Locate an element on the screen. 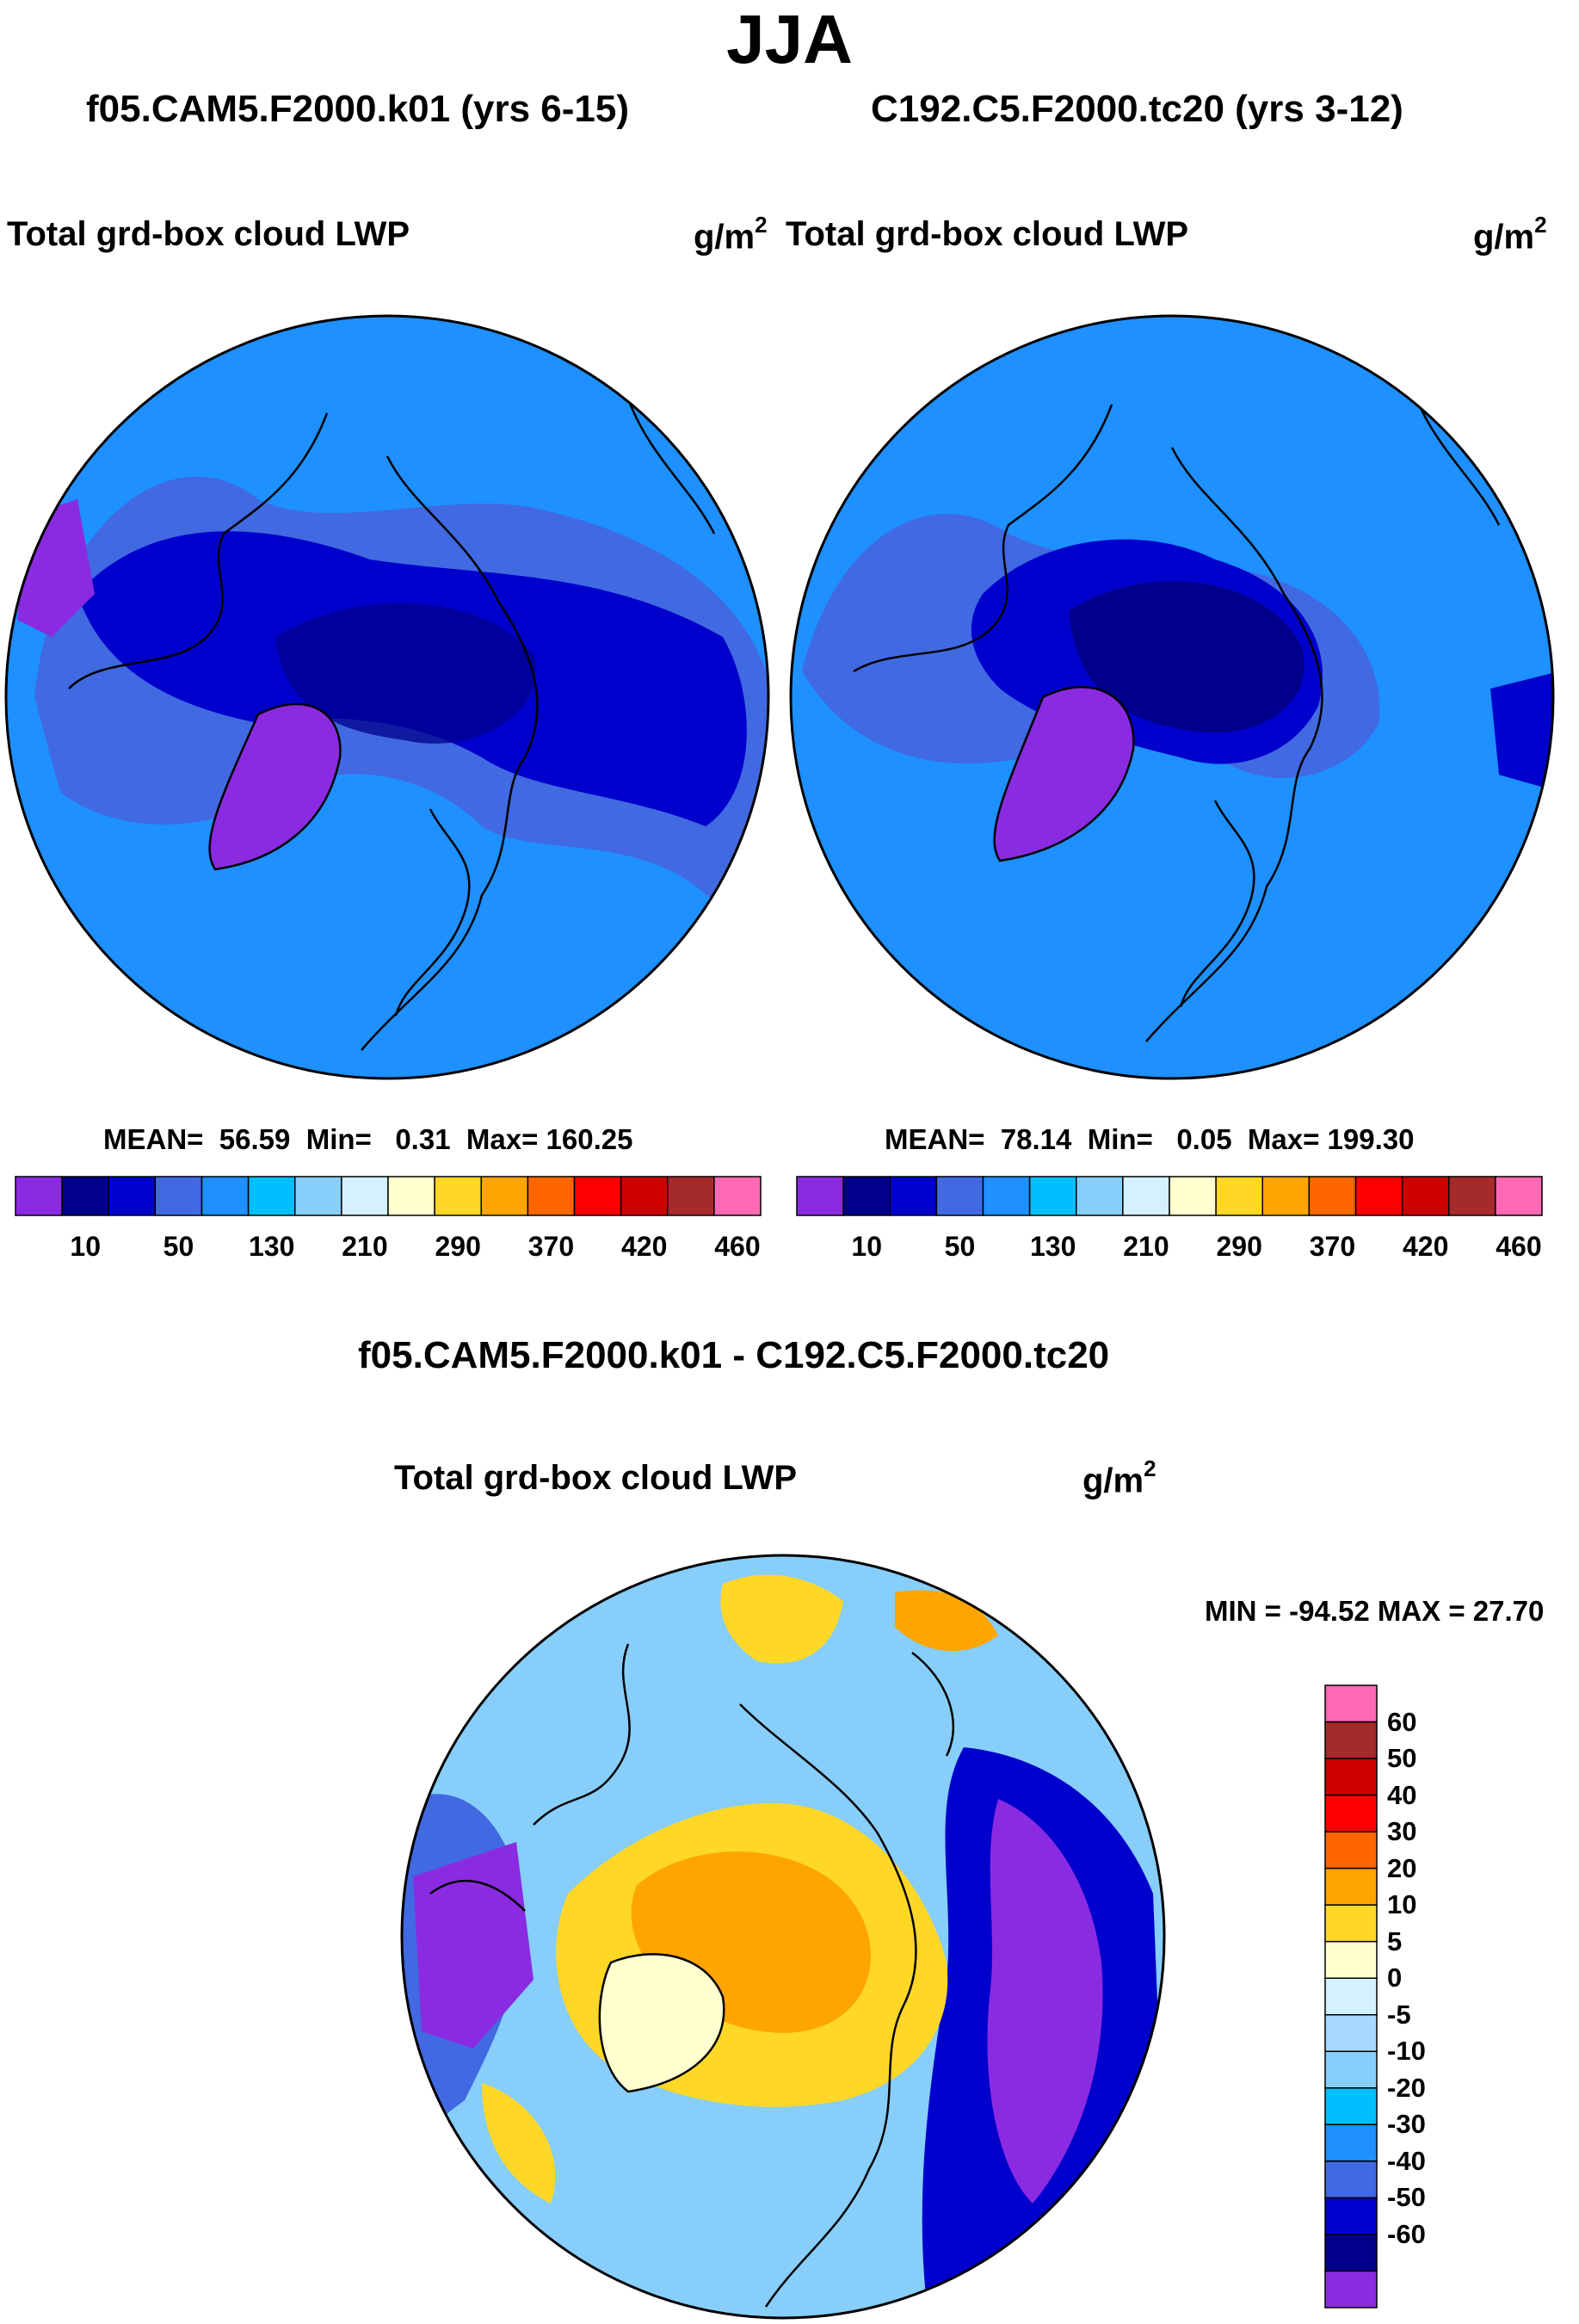  panel3-field-top-yellow is located at coordinates (781, 1619).